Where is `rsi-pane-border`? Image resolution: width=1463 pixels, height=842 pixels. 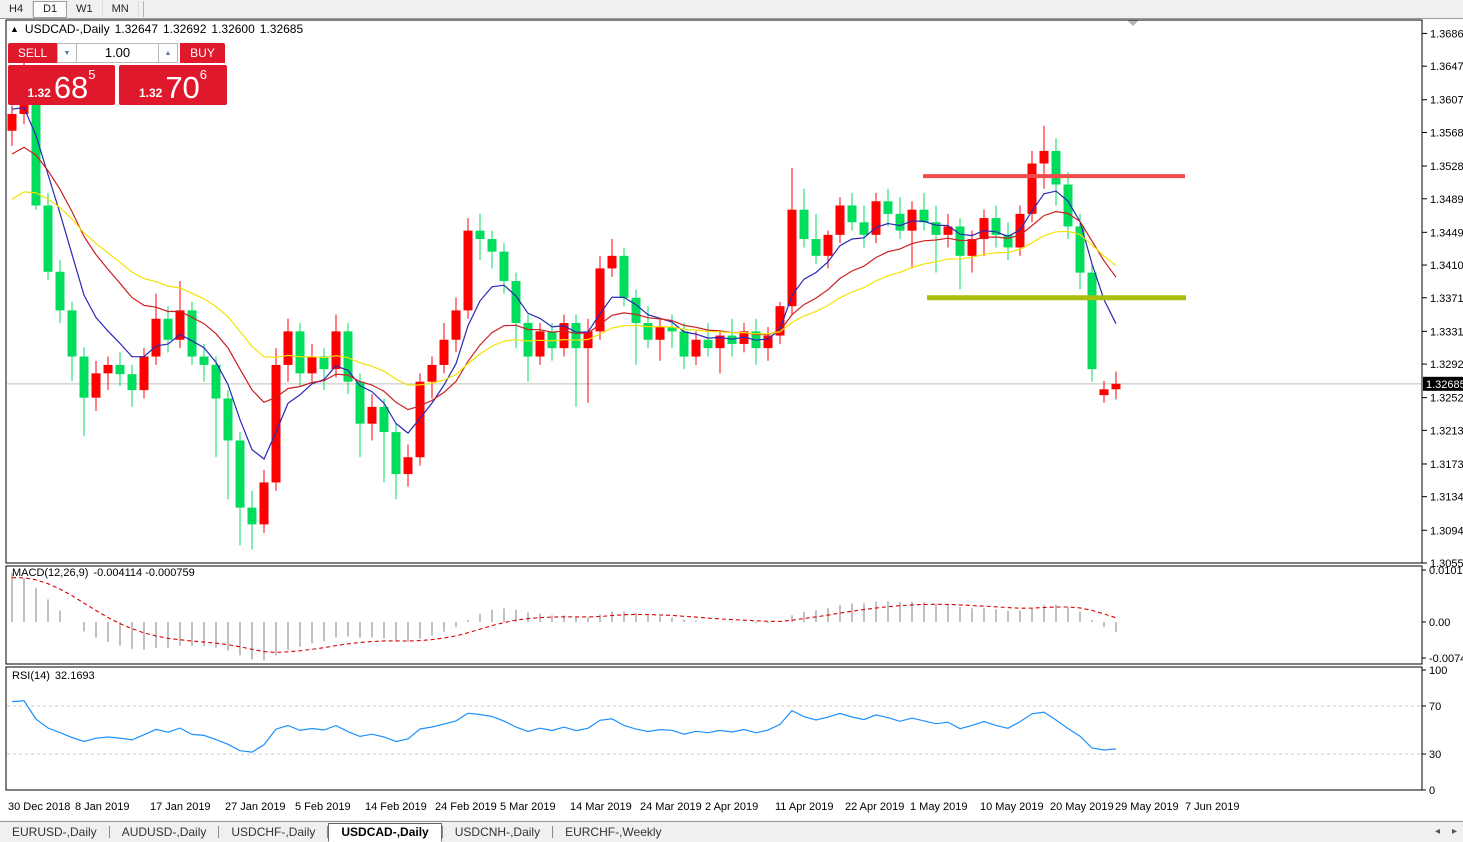 rsi-pane-border is located at coordinates (714, 728).